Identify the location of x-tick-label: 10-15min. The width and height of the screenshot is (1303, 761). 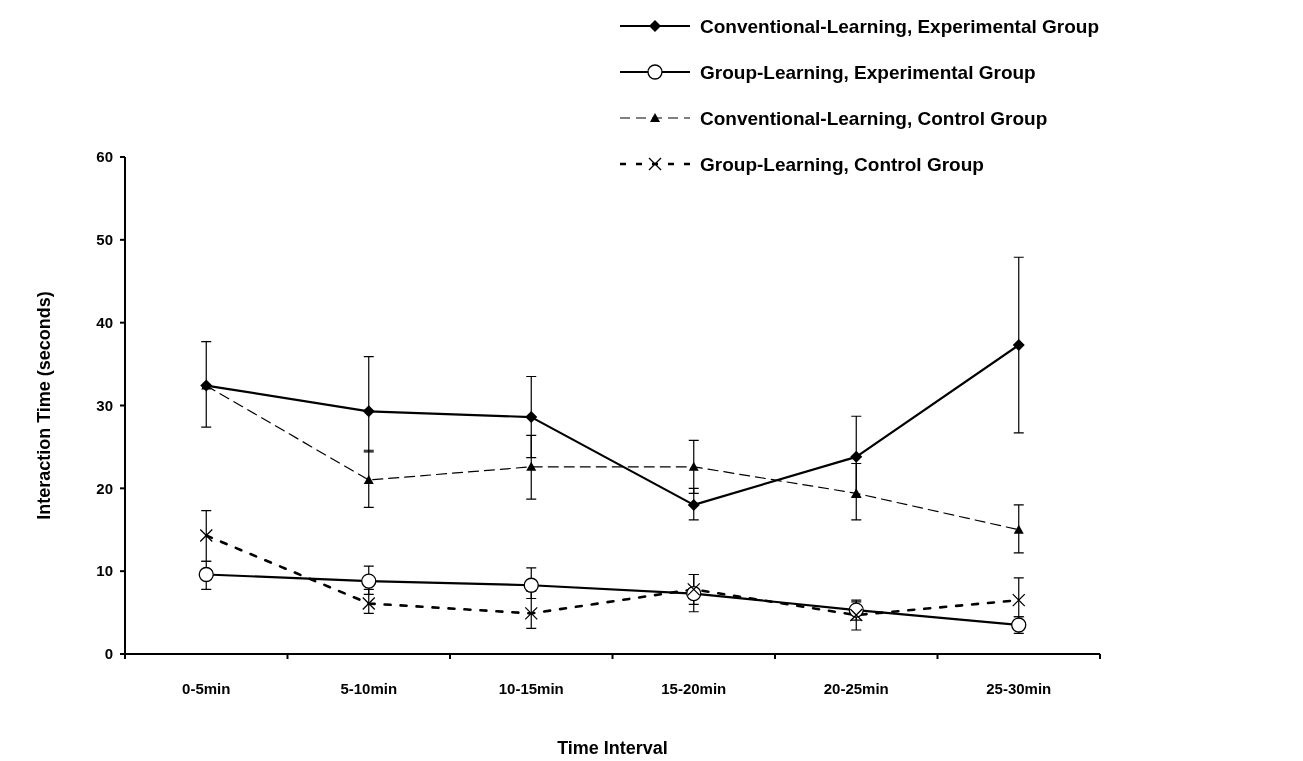
(531, 688).